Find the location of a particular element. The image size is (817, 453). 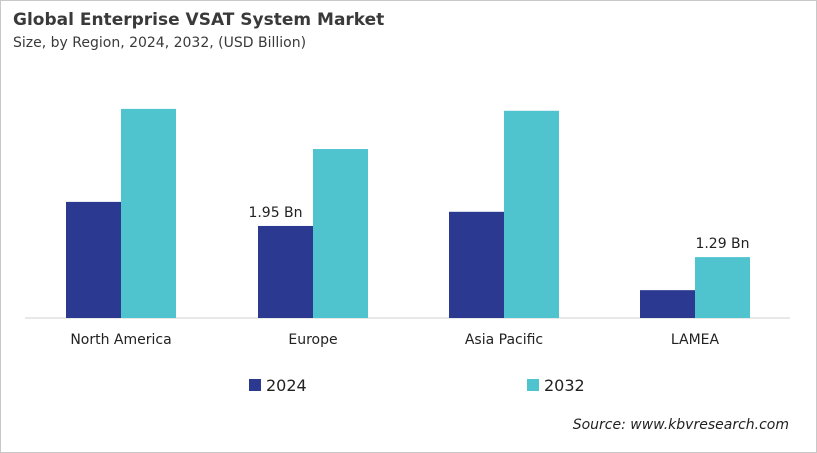

category-label: Asia Pacific is located at coordinates (504, 340).